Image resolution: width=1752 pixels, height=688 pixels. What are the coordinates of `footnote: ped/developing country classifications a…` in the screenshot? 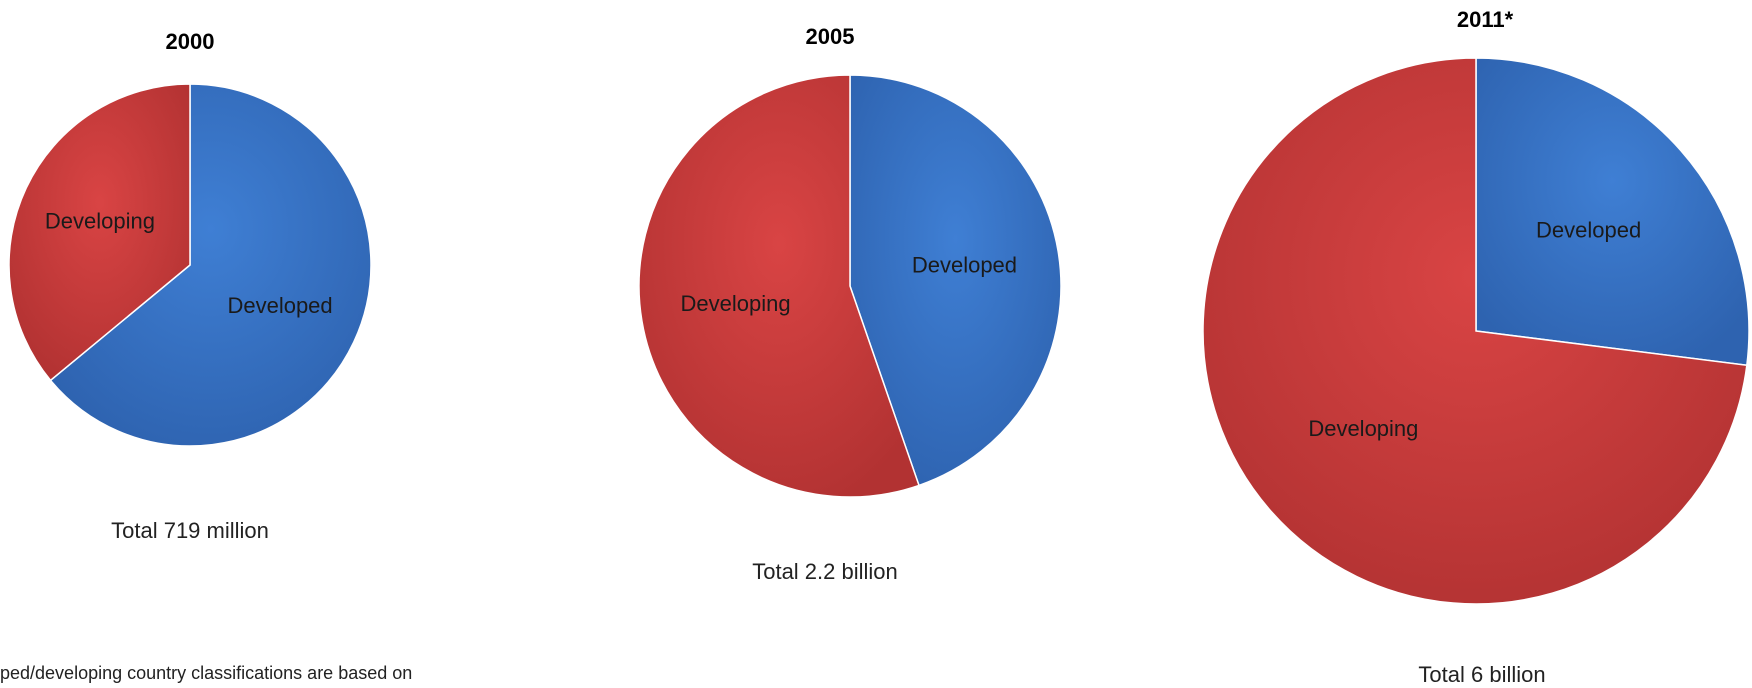 It's located at (206, 673).